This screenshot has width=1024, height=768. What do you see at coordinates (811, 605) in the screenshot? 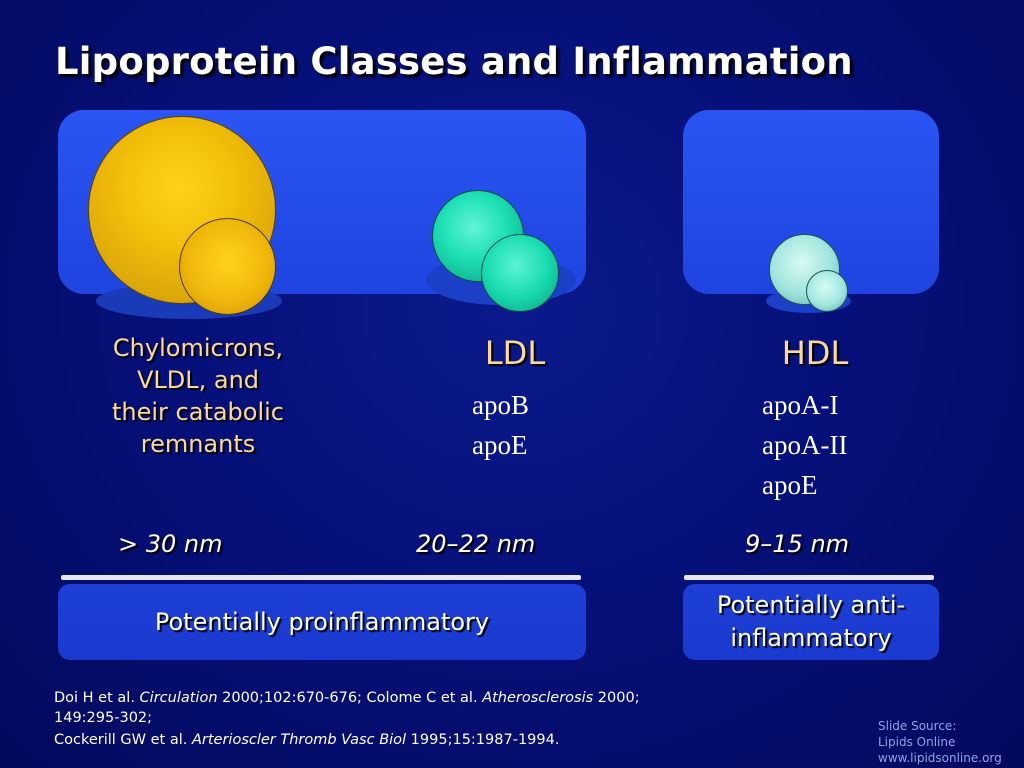
I see `effect-label-line: Potentially anti-` at bounding box center [811, 605].